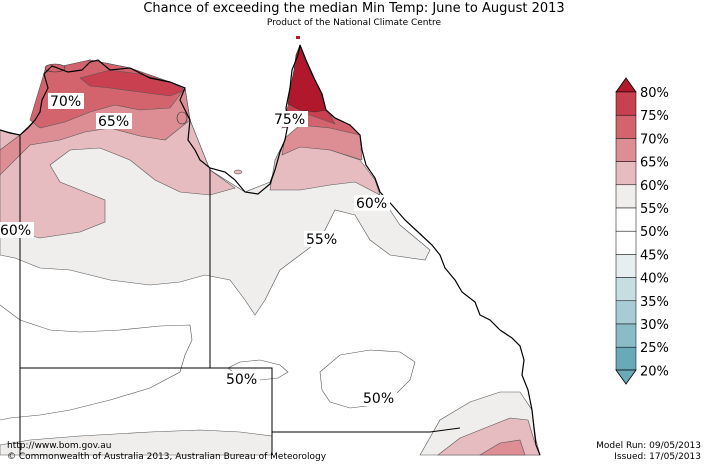  Describe the element at coordinates (648, 446) in the screenshot. I see `footer-model-run: Model Run: 09/05/2013` at that location.